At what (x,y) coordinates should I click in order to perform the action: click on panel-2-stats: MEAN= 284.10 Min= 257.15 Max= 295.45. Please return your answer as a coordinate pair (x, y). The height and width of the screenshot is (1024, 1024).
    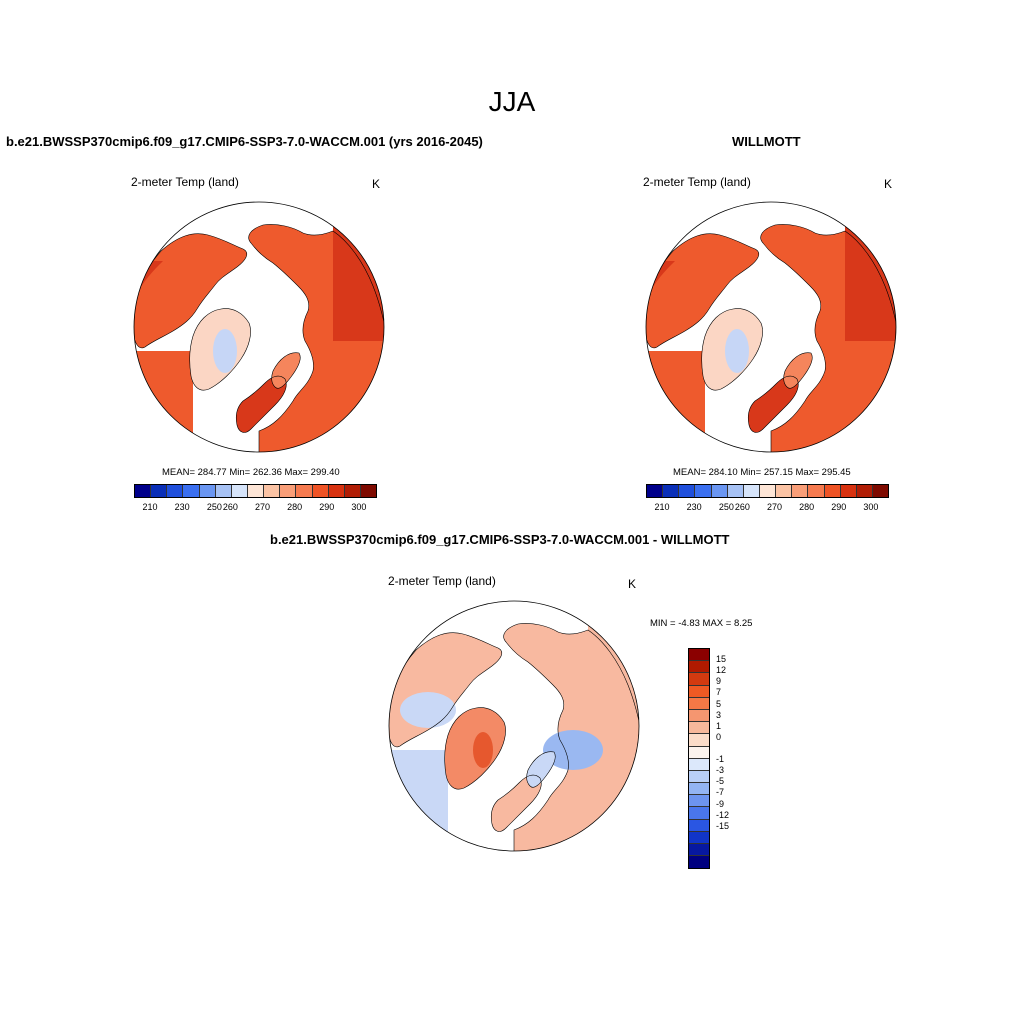
    Looking at the image, I should click on (762, 472).